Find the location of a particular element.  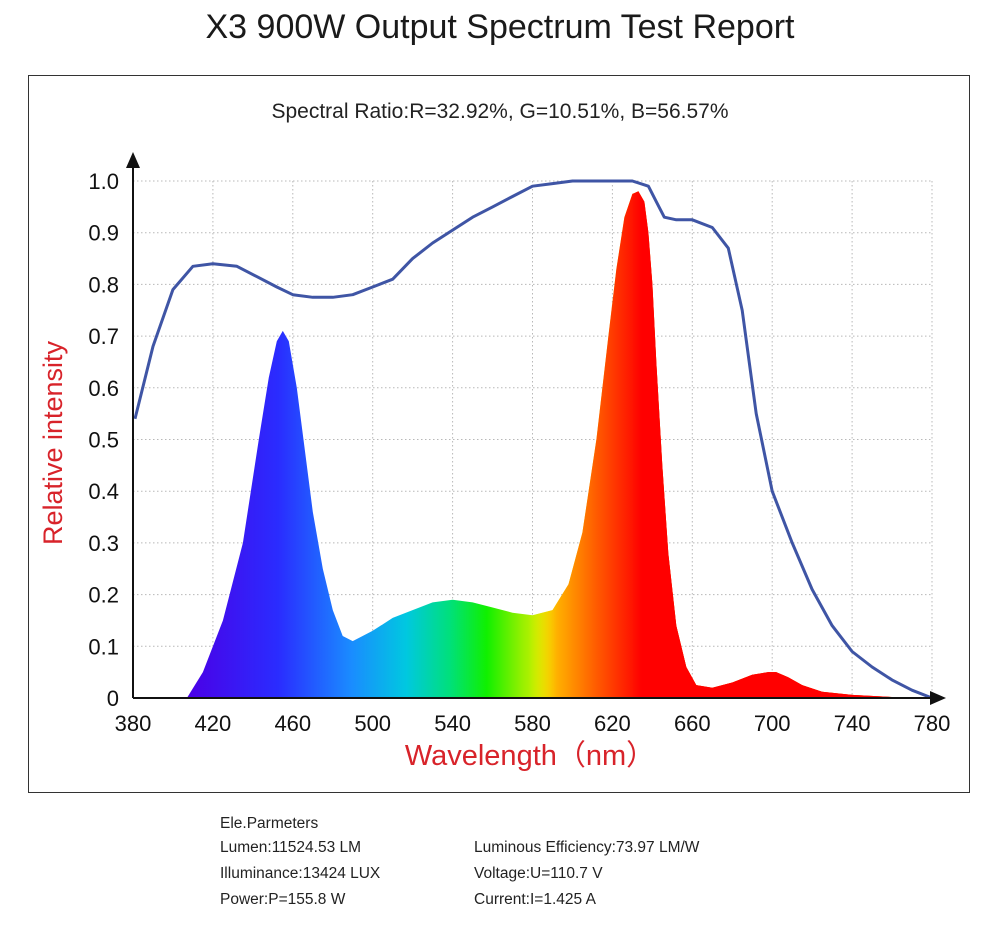

y-tick-label: 0.7 is located at coordinates (103, 336).